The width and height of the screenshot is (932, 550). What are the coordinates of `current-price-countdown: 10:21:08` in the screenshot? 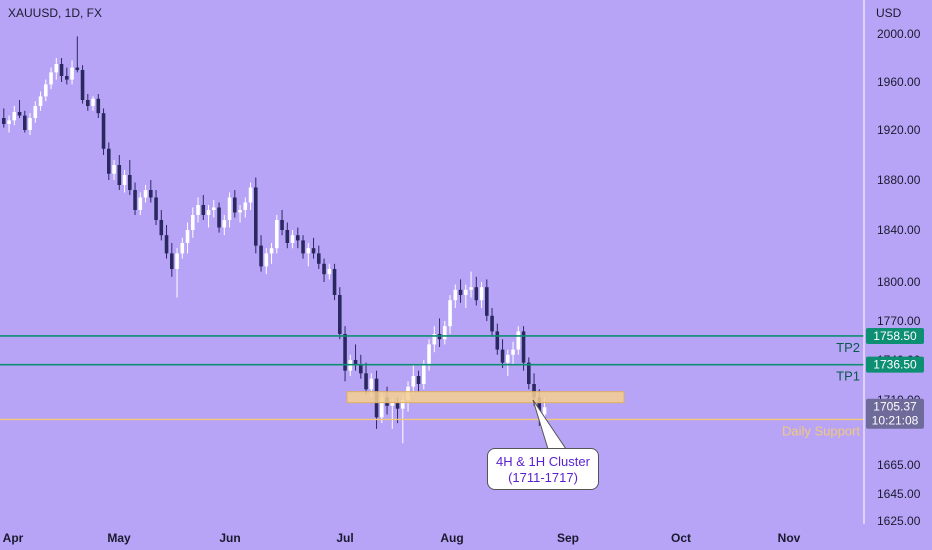 It's located at (895, 421).